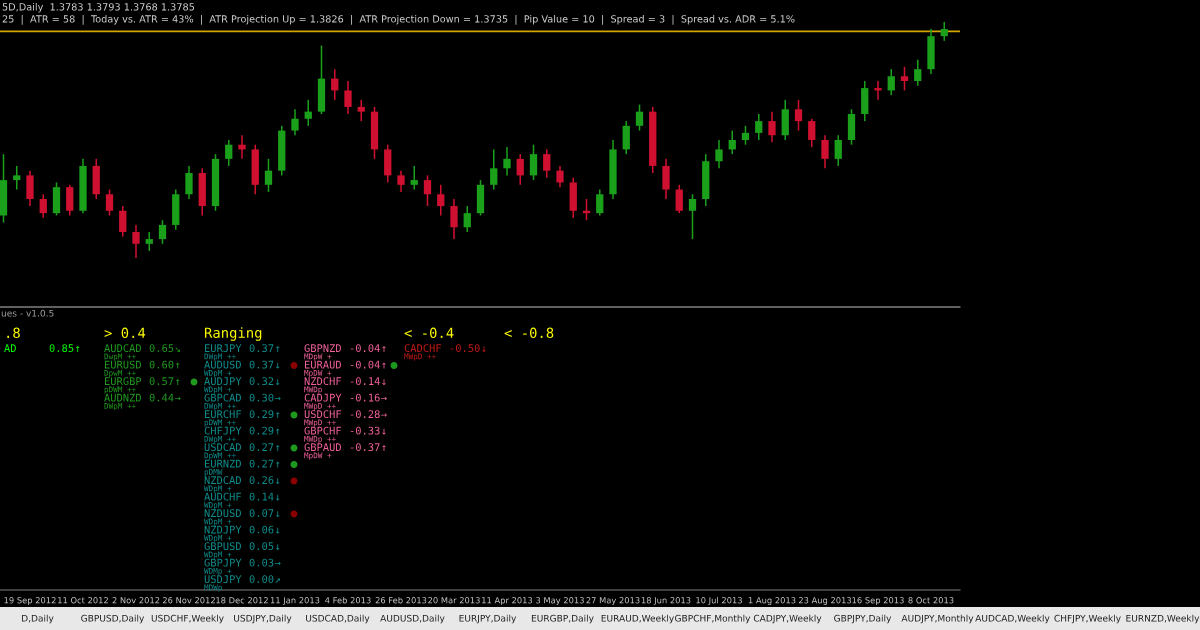 This screenshot has width=1200, height=630. What do you see at coordinates (863, 619) in the screenshot?
I see `text: GBPJPY,Daily` at bounding box center [863, 619].